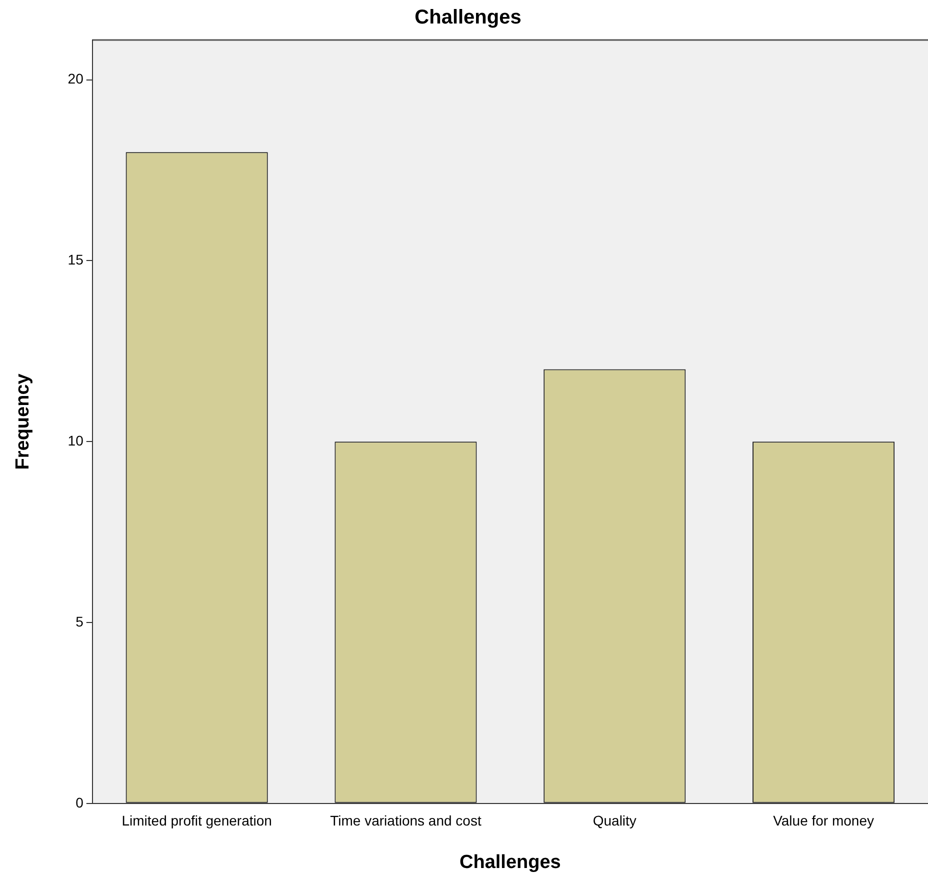  I want to click on y-tick-label: 20, so click(76, 78).